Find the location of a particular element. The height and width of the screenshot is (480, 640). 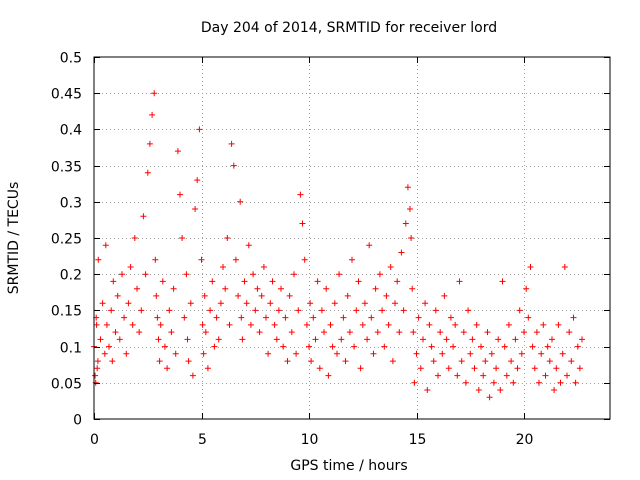

x-tick-label: 15 is located at coordinates (418, 440).